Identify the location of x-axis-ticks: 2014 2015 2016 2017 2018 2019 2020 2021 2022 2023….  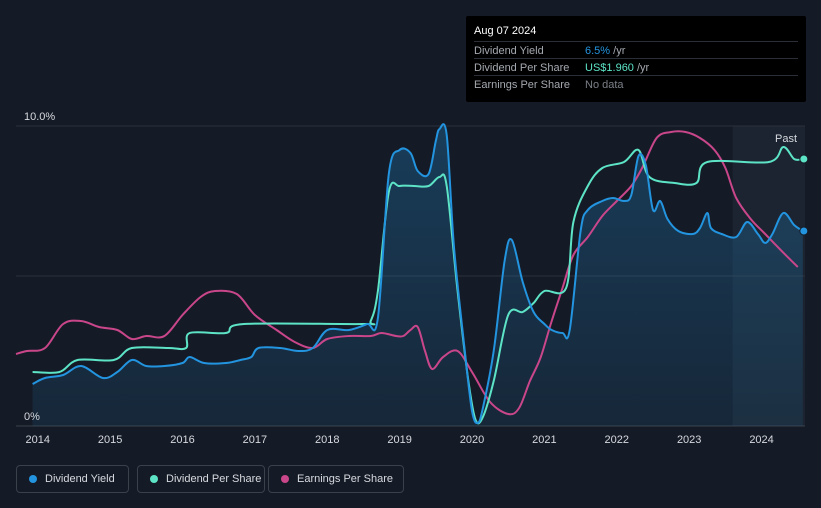
(399, 440).